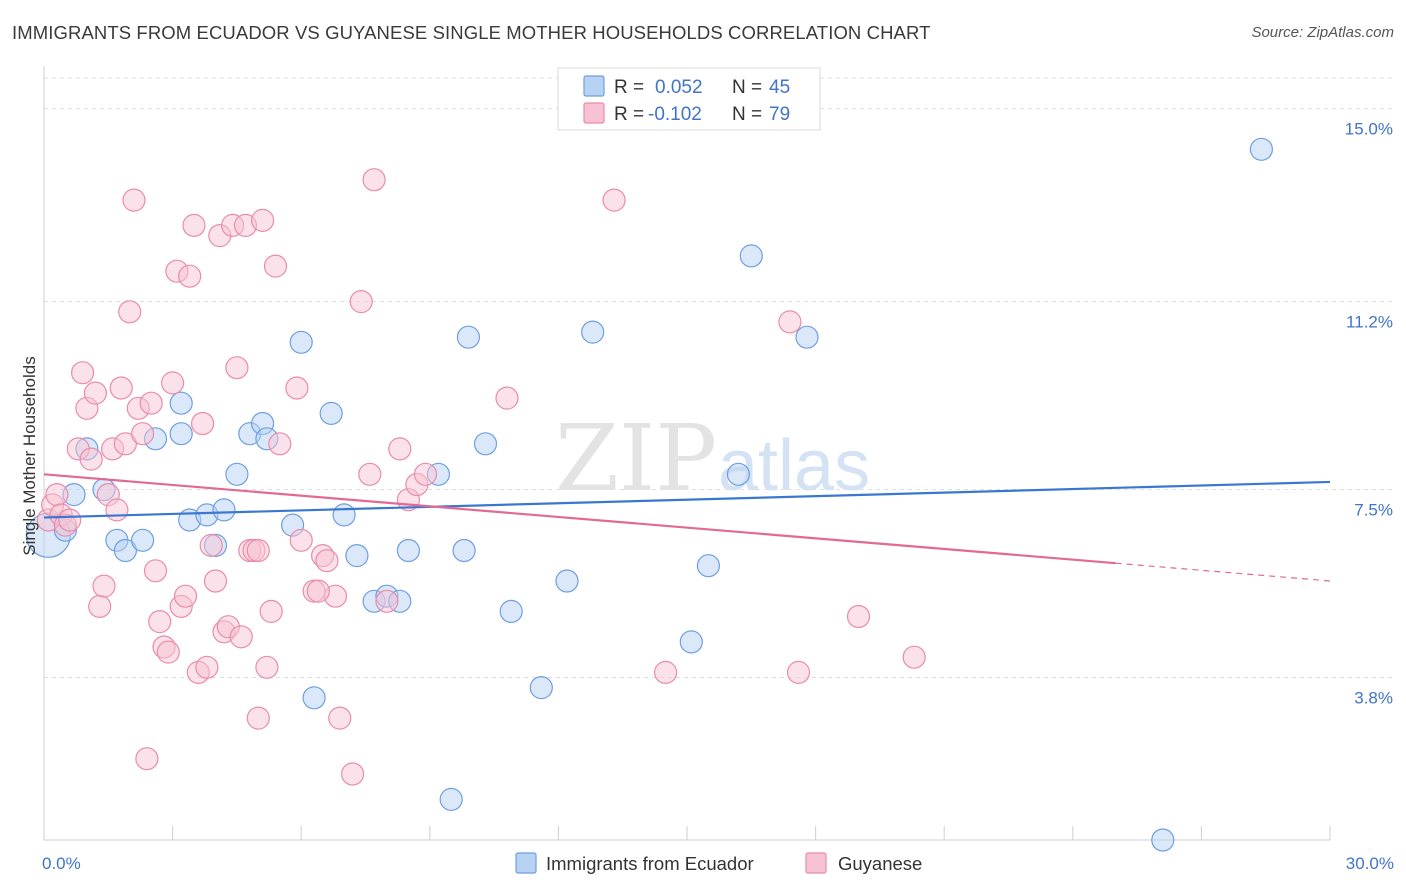 Image resolution: width=1406 pixels, height=892 pixels. What do you see at coordinates (594, 113) in the screenshot?
I see `legend-swatch-guyanese` at bounding box center [594, 113].